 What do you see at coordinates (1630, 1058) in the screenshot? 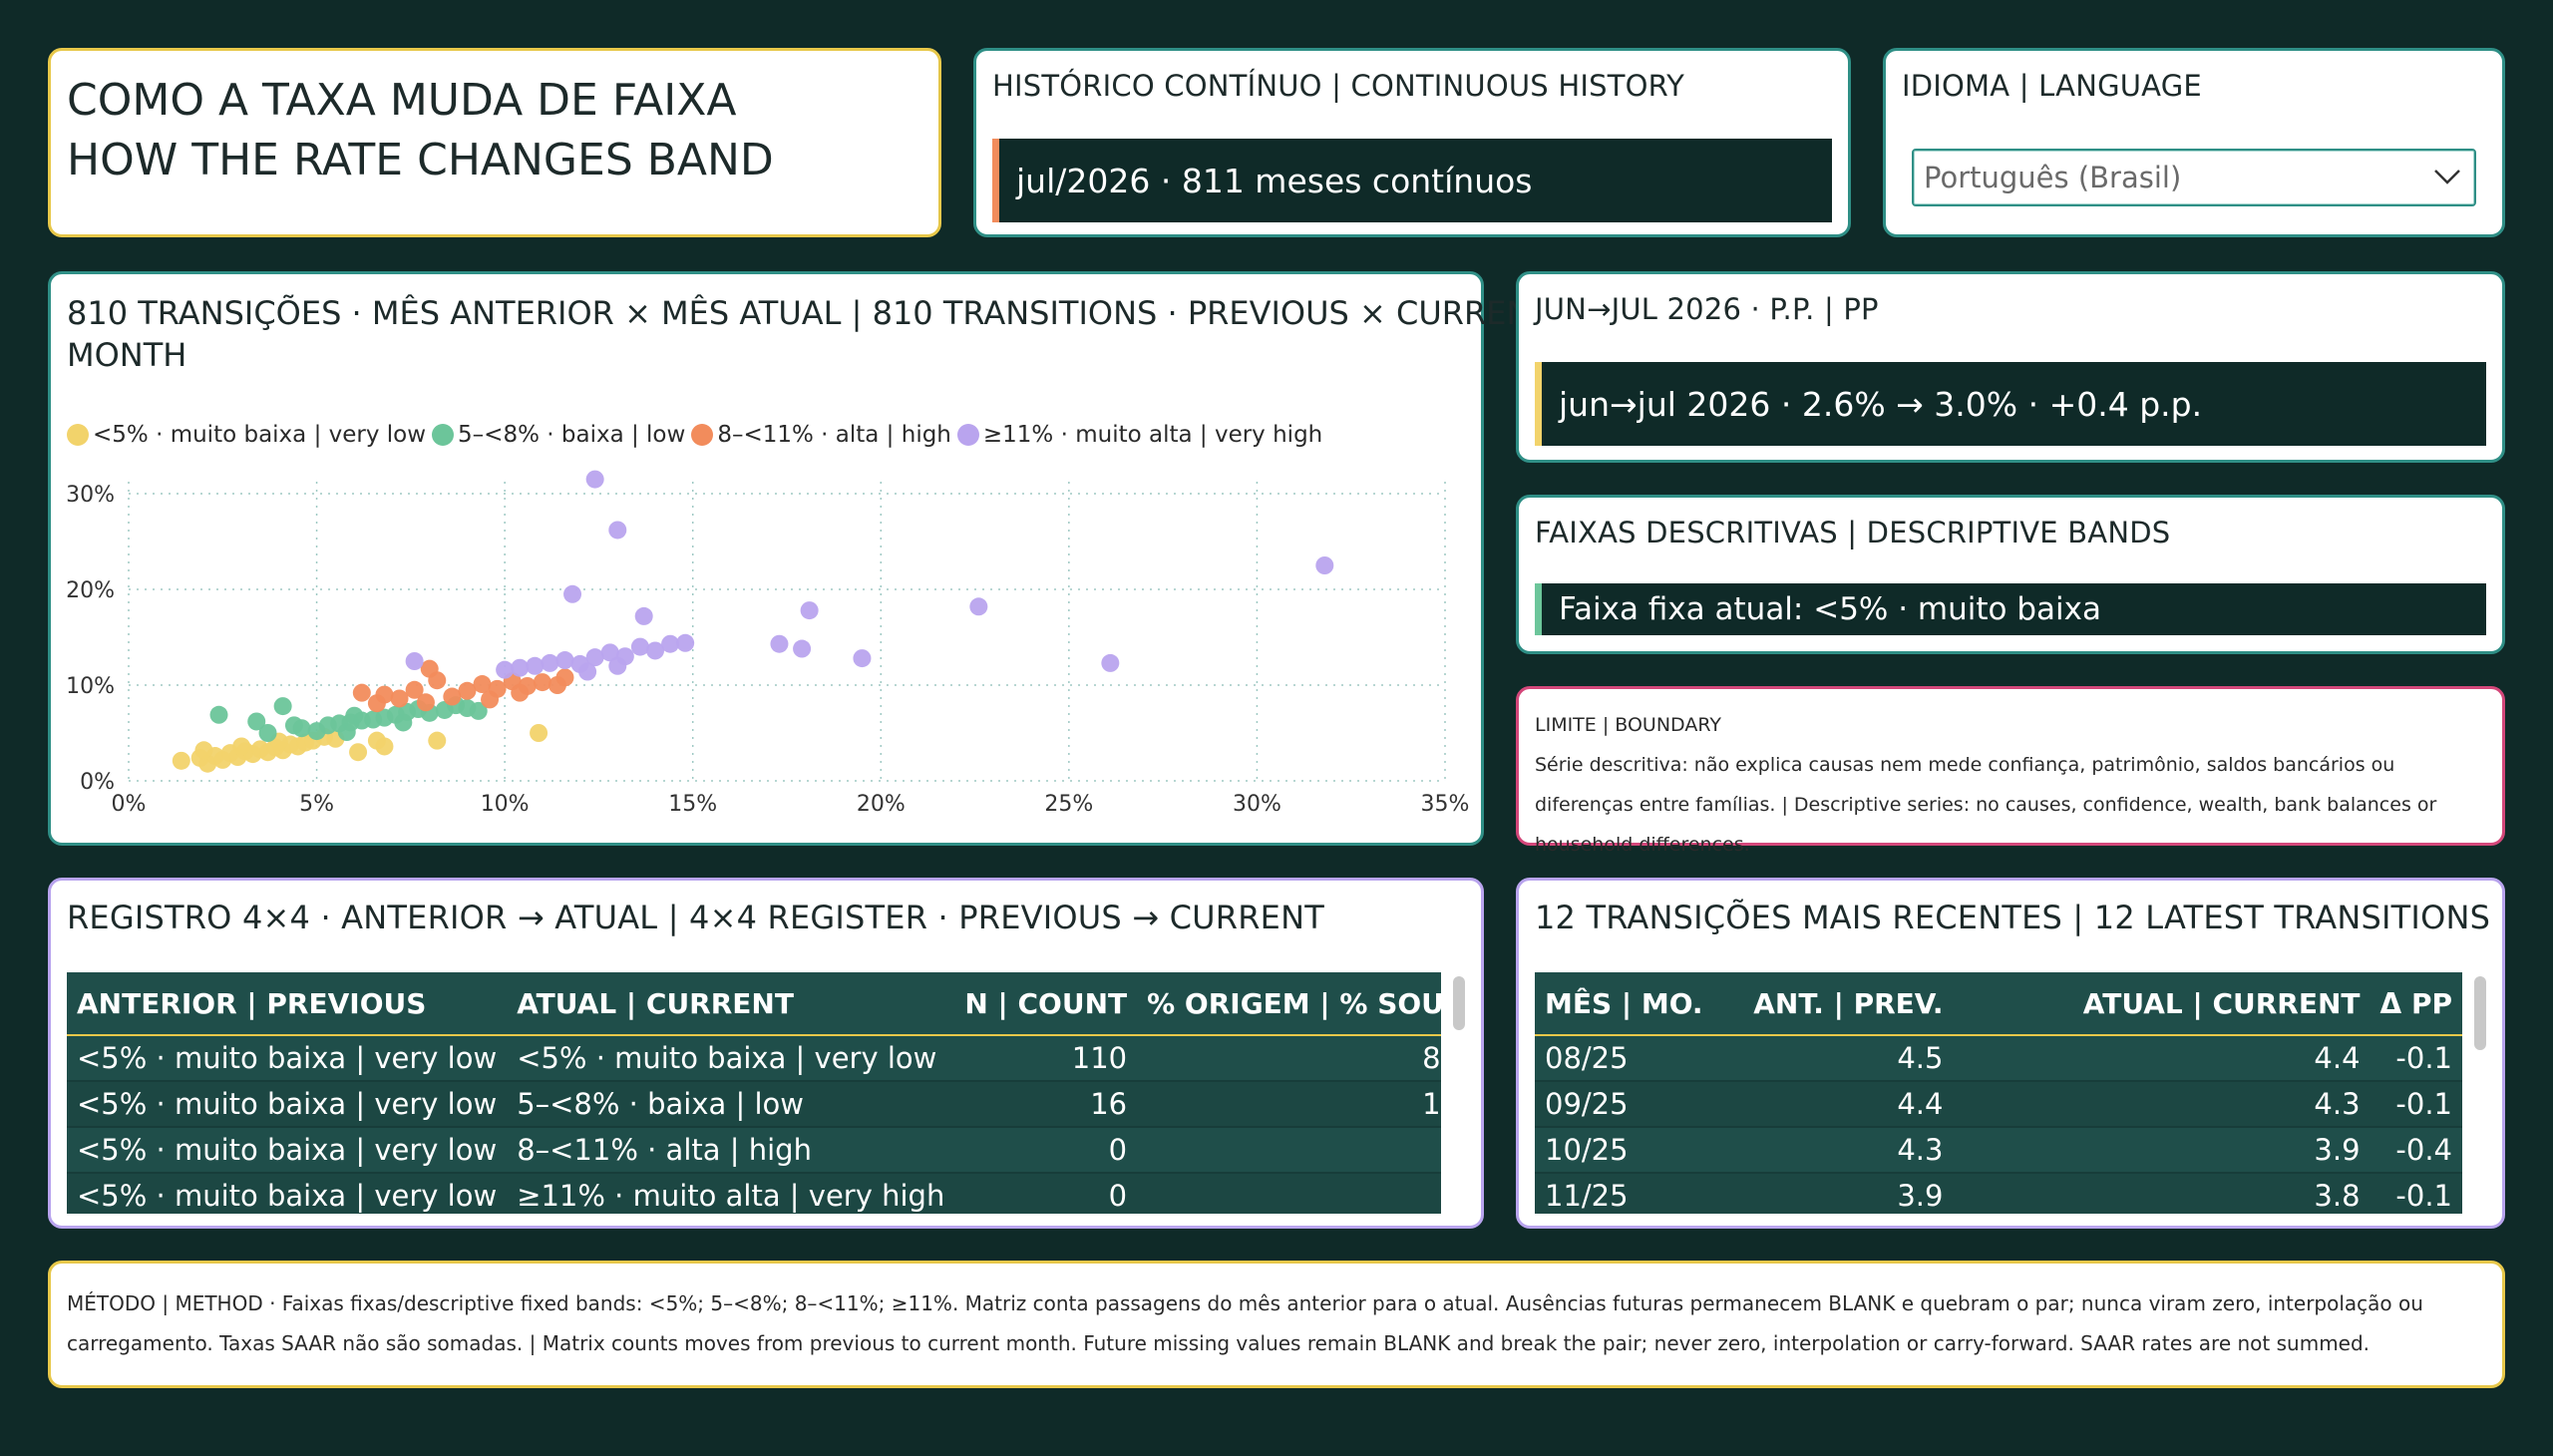
I see `cell: 08/25` at bounding box center [1630, 1058].